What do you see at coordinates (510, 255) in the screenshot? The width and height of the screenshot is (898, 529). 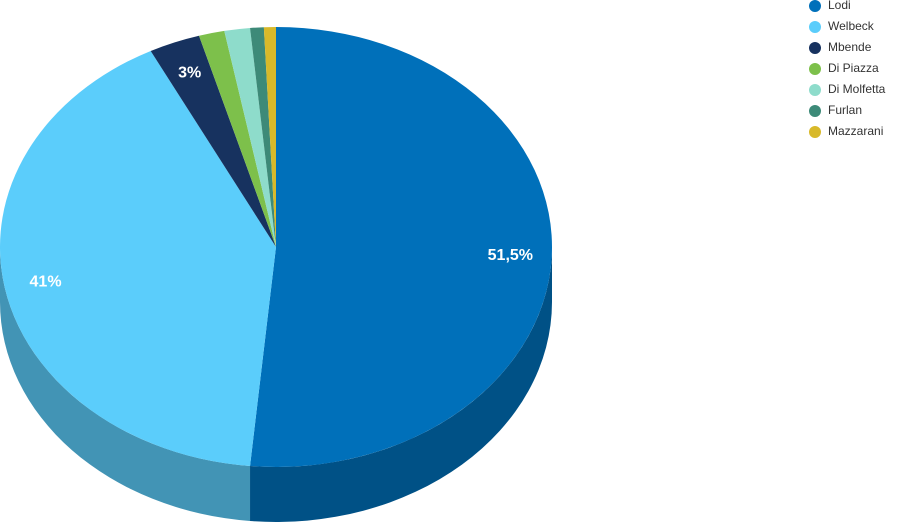 I see `data-label: 51,5%` at bounding box center [510, 255].